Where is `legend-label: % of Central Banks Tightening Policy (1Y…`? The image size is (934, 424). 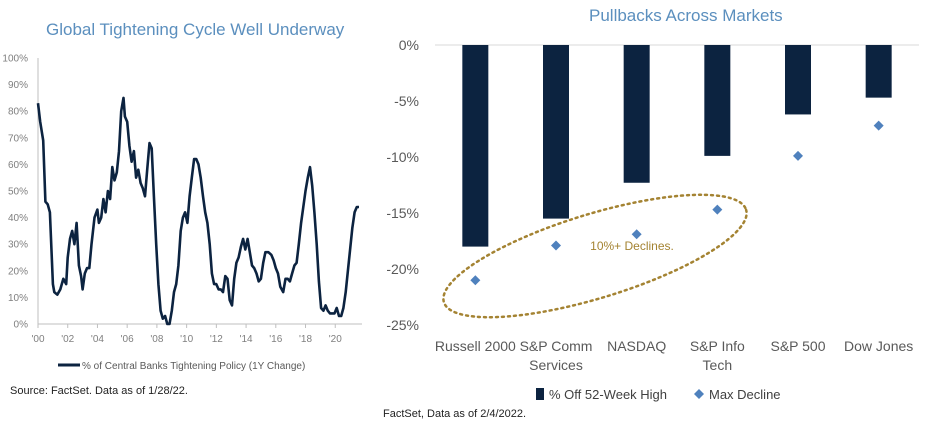 legend-label: % of Central Banks Tightening Policy (1Y… is located at coordinates (193, 366).